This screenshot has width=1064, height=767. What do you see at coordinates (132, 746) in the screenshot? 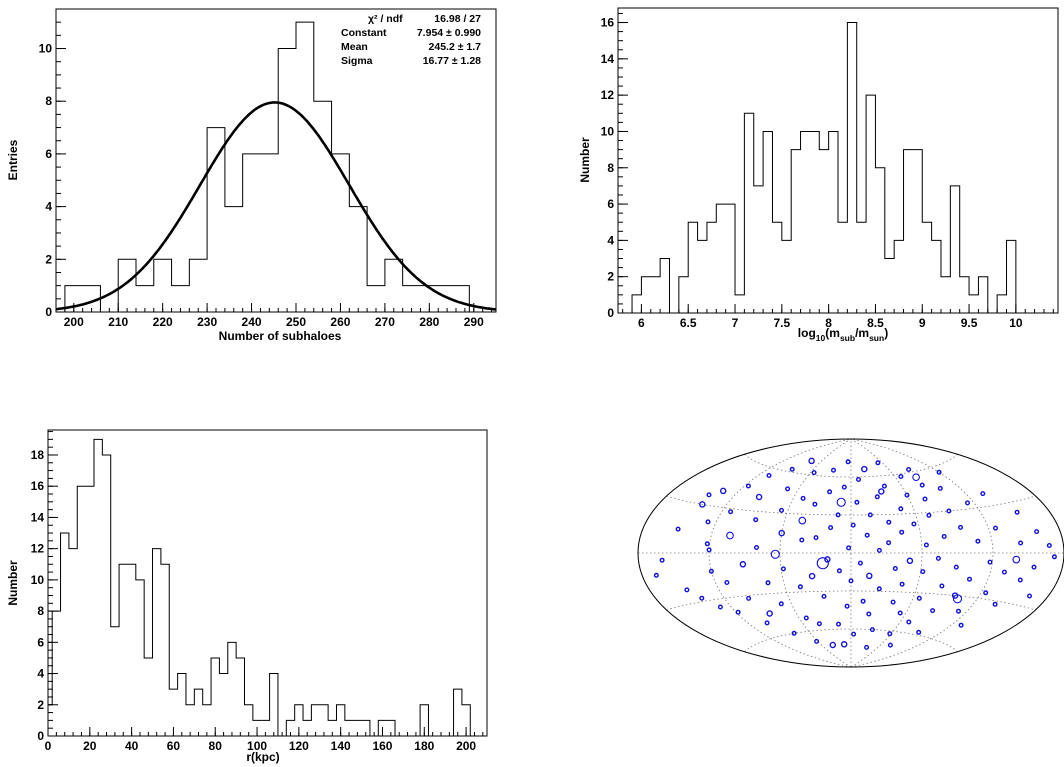
I see `p3-xtick-label: 40` at bounding box center [132, 746].